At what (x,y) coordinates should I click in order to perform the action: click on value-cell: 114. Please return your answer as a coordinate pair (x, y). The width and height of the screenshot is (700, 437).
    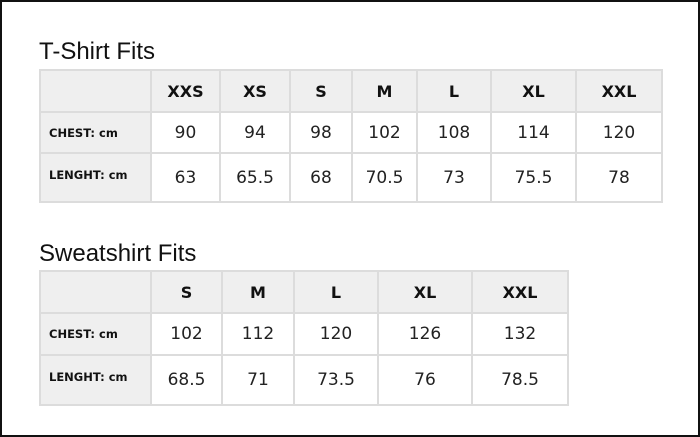
    Looking at the image, I should click on (533, 132).